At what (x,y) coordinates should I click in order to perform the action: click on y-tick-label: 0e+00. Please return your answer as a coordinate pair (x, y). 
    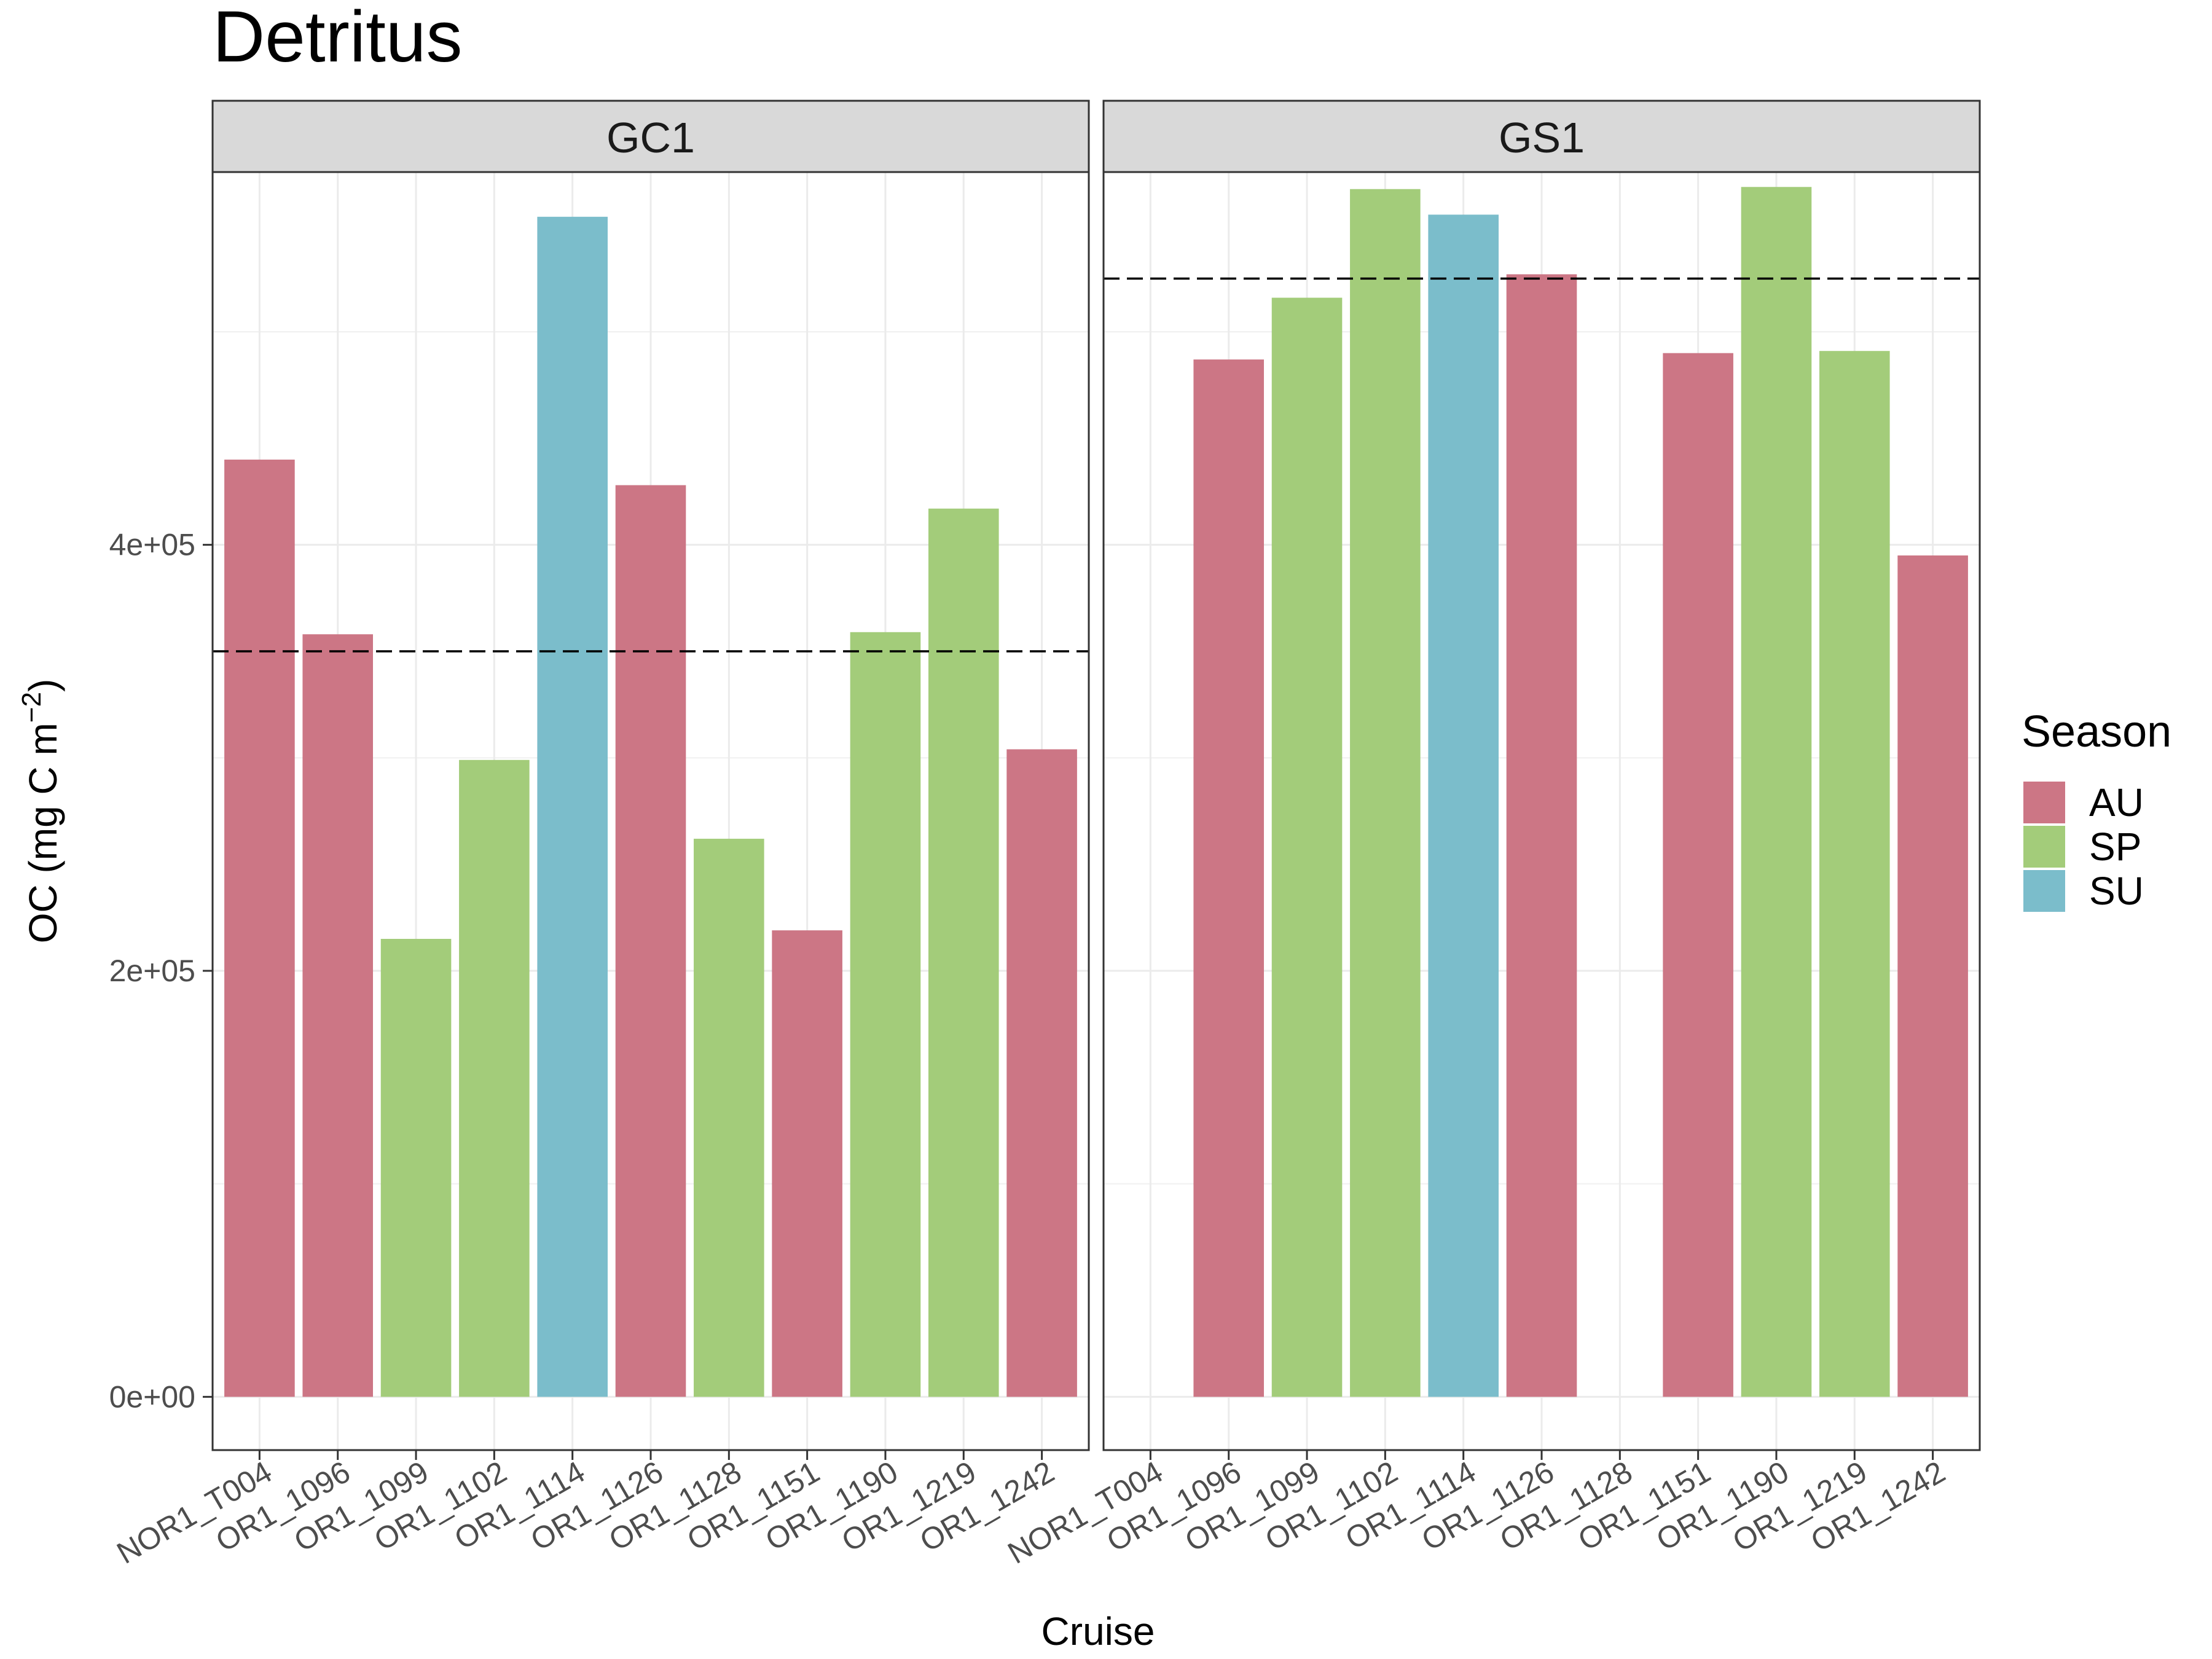
    Looking at the image, I should click on (152, 1396).